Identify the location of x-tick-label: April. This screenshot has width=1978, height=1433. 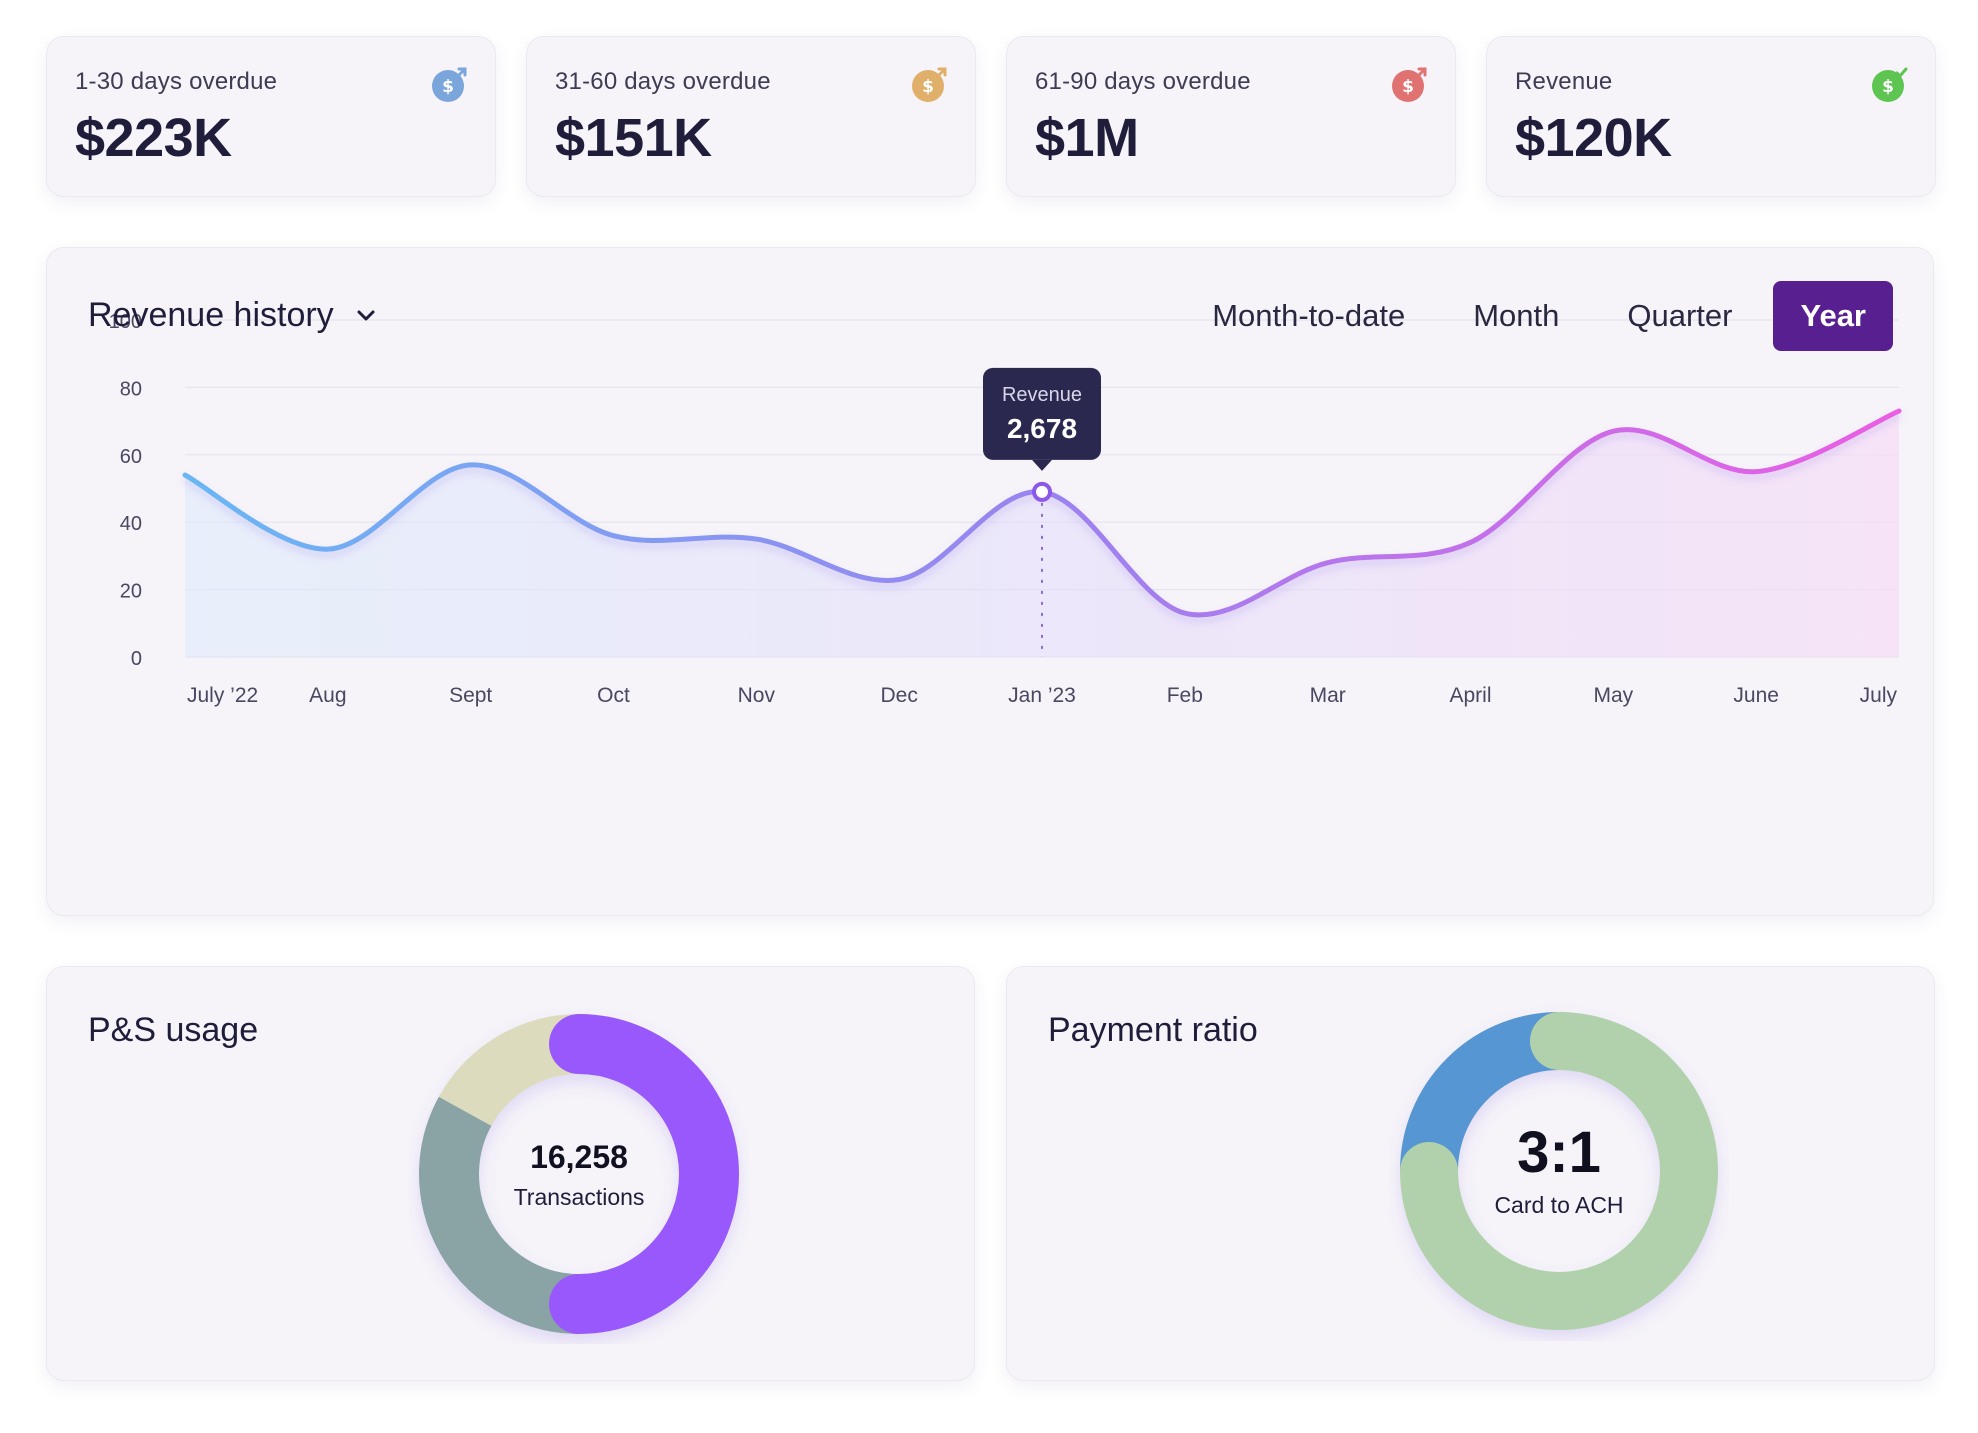
(1470, 695).